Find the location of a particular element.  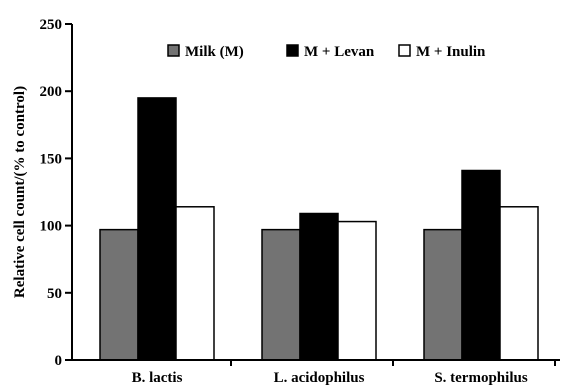

legend-label: Milk (M) is located at coordinates (214, 52).